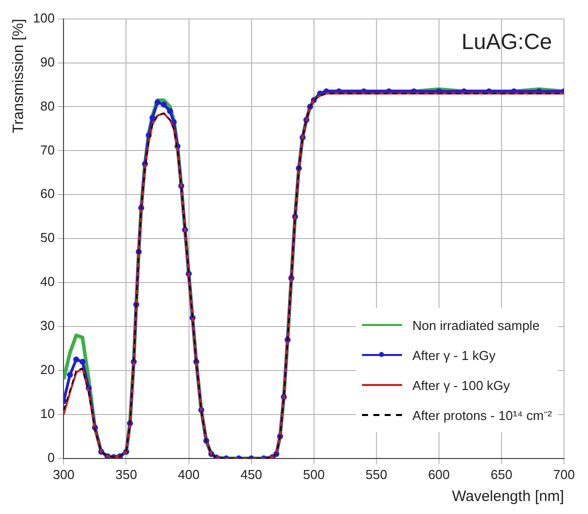 This screenshot has width=588, height=514. I want to click on x-tick-label: 700, so click(564, 474).